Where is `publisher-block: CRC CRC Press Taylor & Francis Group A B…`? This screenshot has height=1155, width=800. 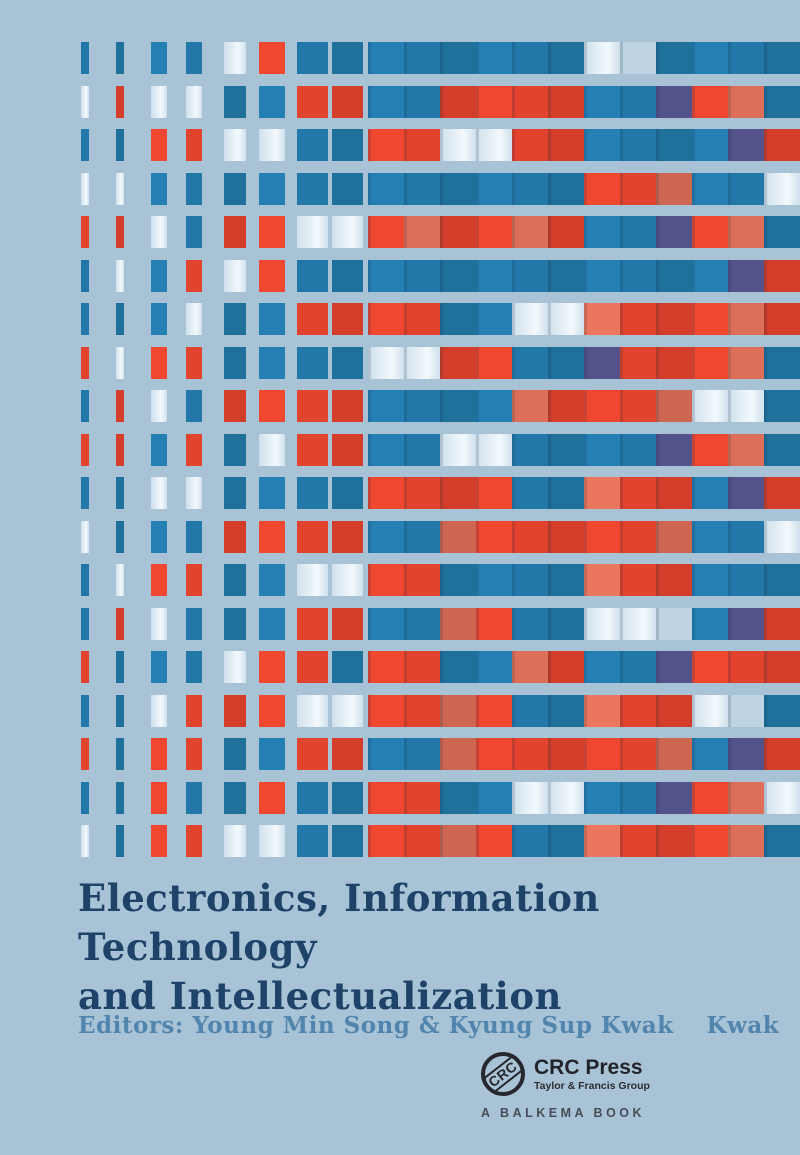
publisher-block: CRC CRC Press Taylor & Francis Group A B… is located at coordinates (565, 1086).